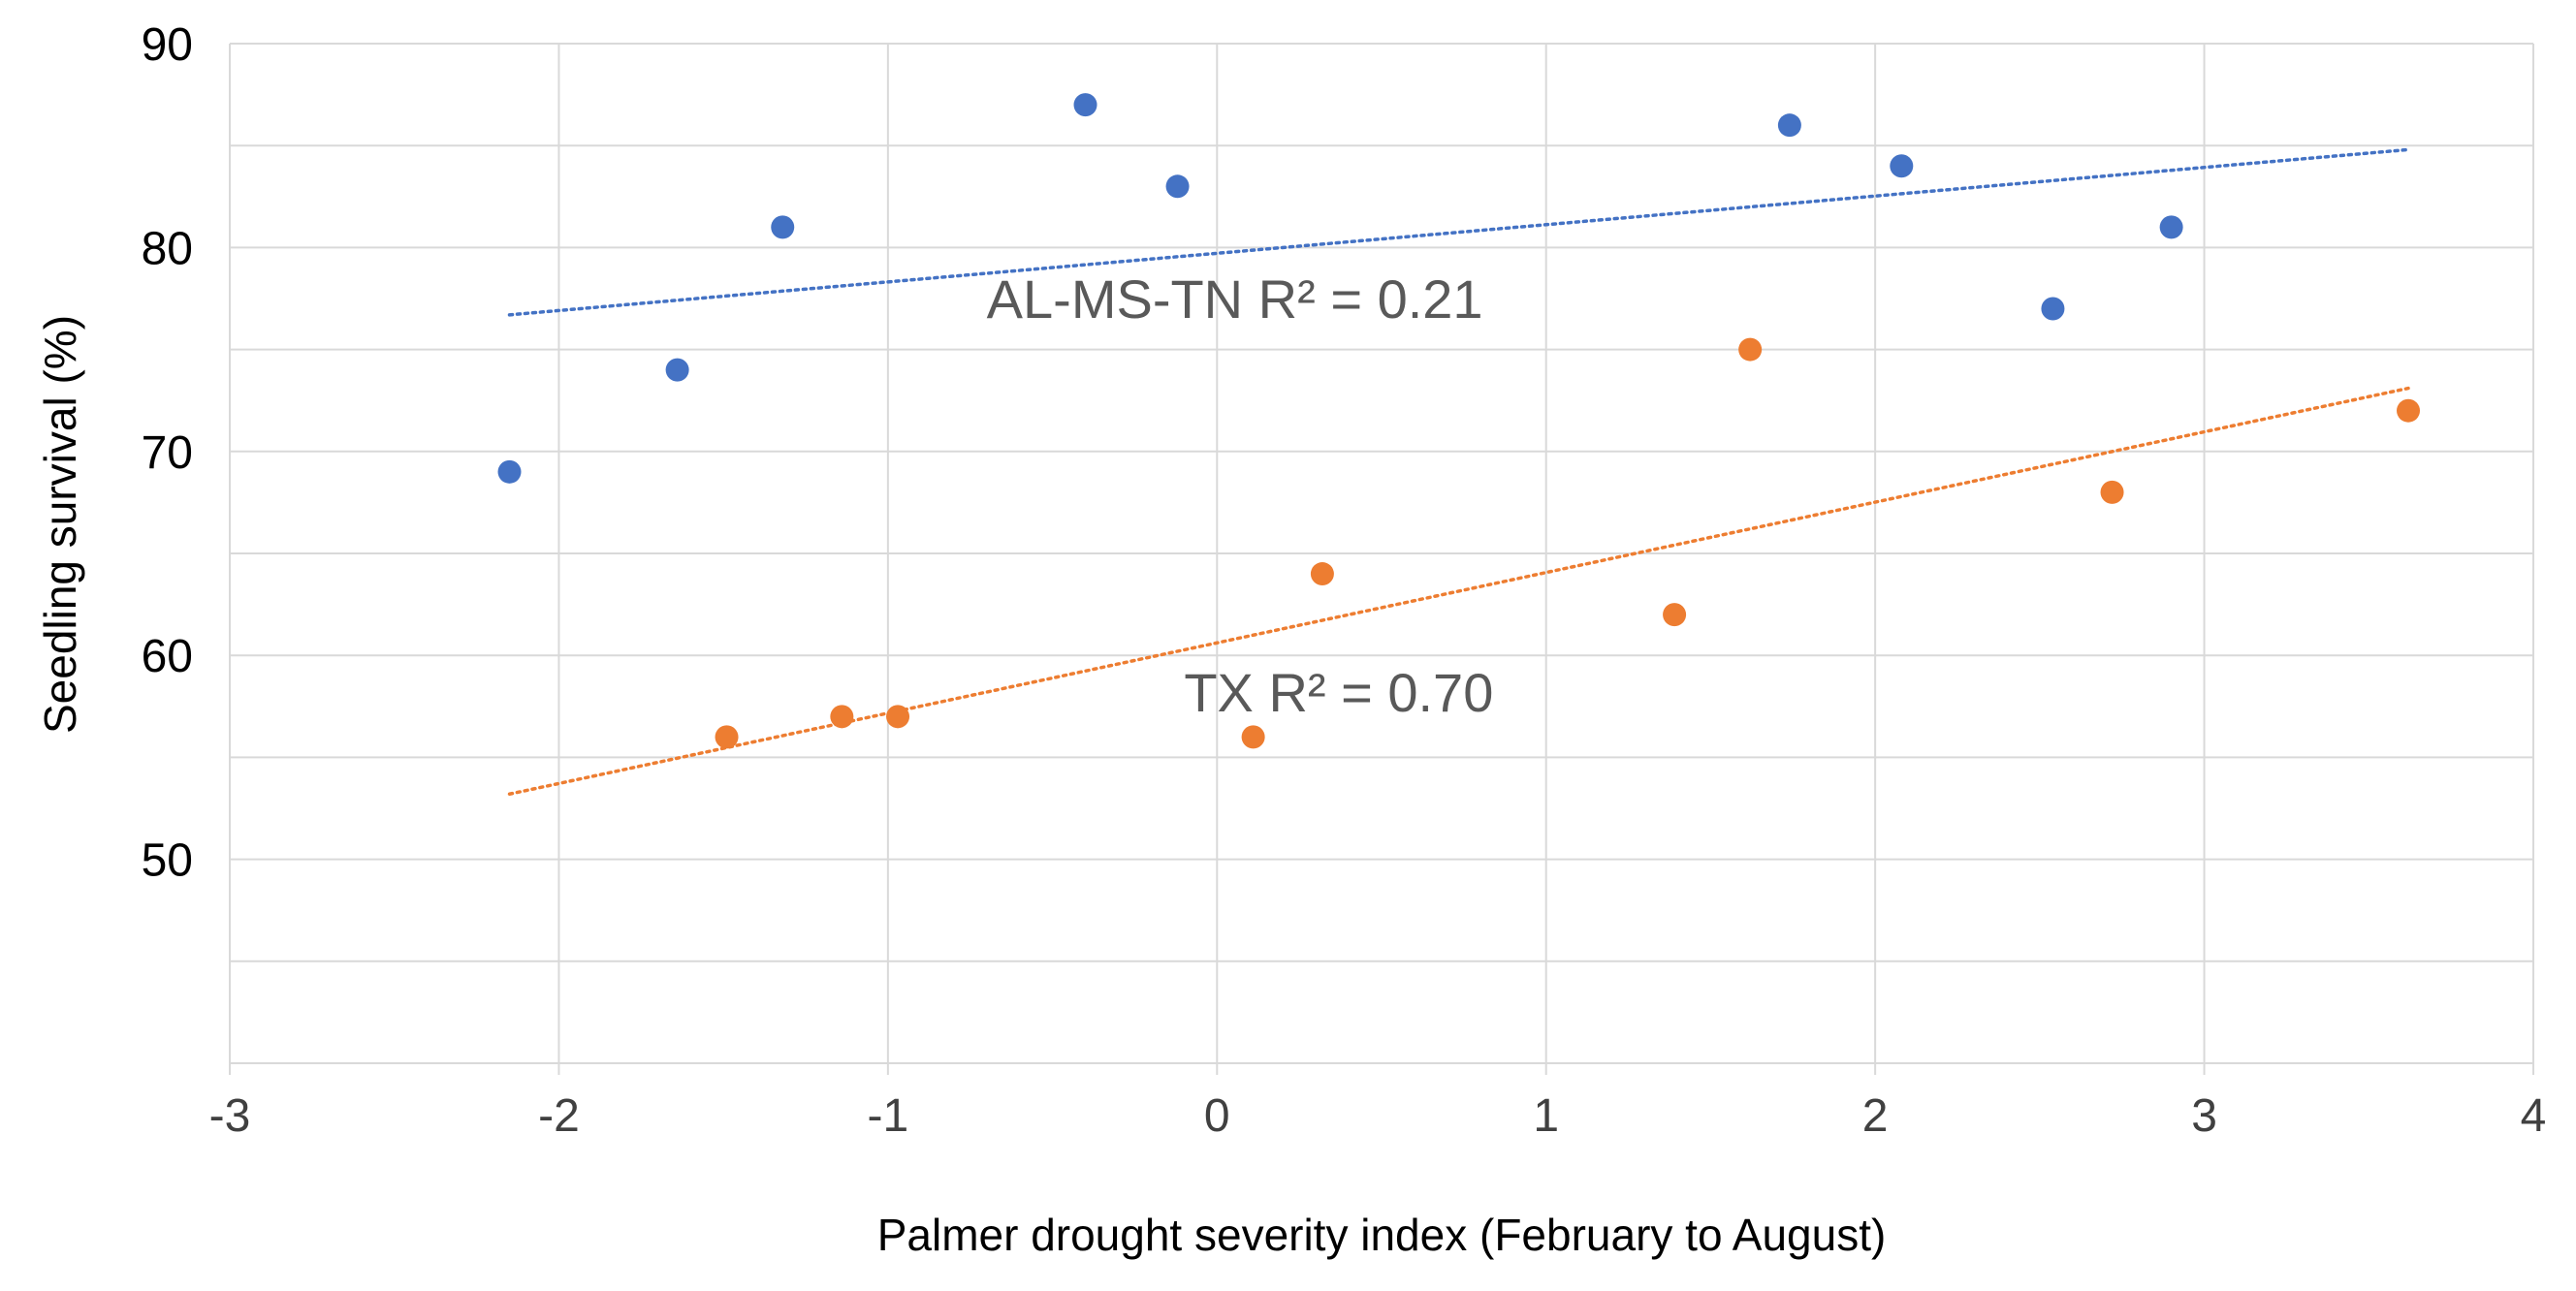 This screenshot has height=1291, width=2576. I want to click on y-tick-label: 60, so click(167, 656).